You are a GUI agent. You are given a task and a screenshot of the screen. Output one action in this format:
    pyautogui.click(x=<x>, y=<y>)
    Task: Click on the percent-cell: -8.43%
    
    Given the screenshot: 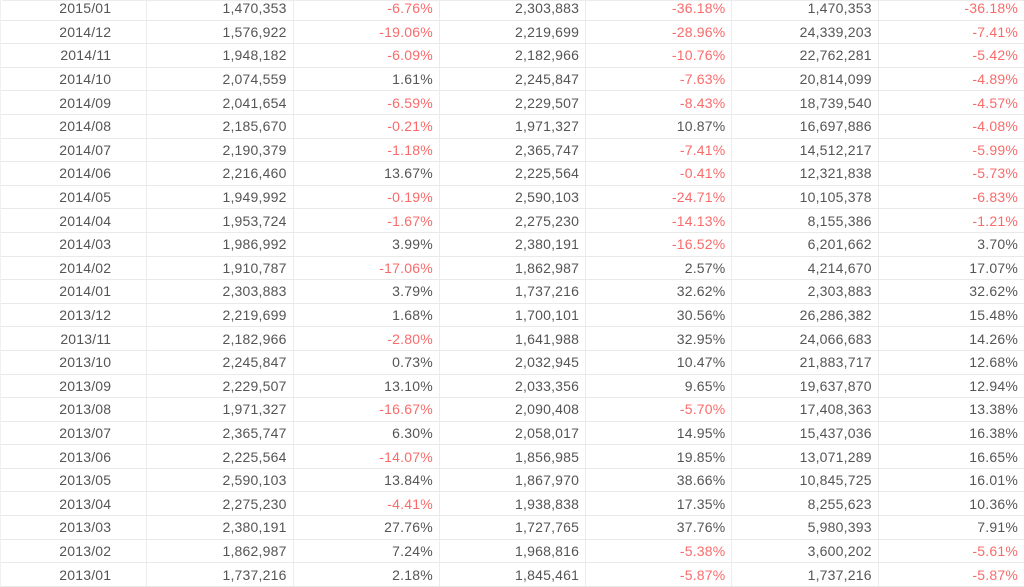 What is the action you would take?
    pyautogui.click(x=659, y=102)
    